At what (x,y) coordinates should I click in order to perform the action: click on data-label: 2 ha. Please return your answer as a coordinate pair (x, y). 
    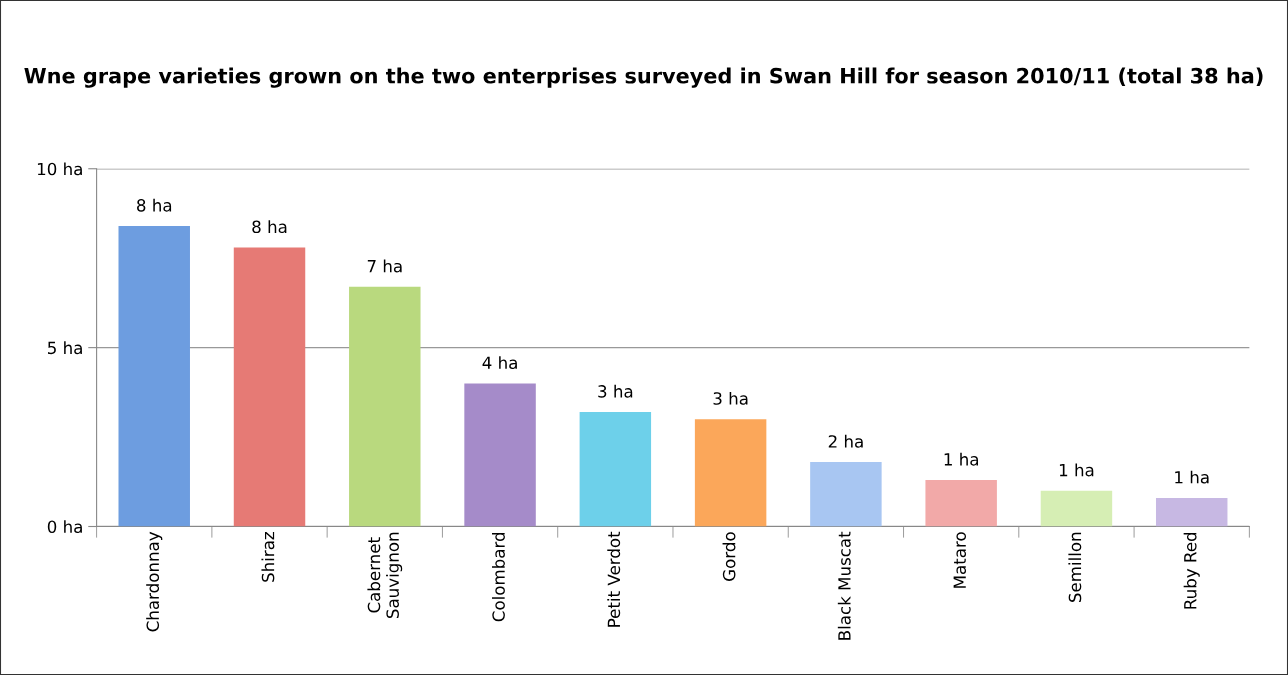
    Looking at the image, I should click on (845, 441).